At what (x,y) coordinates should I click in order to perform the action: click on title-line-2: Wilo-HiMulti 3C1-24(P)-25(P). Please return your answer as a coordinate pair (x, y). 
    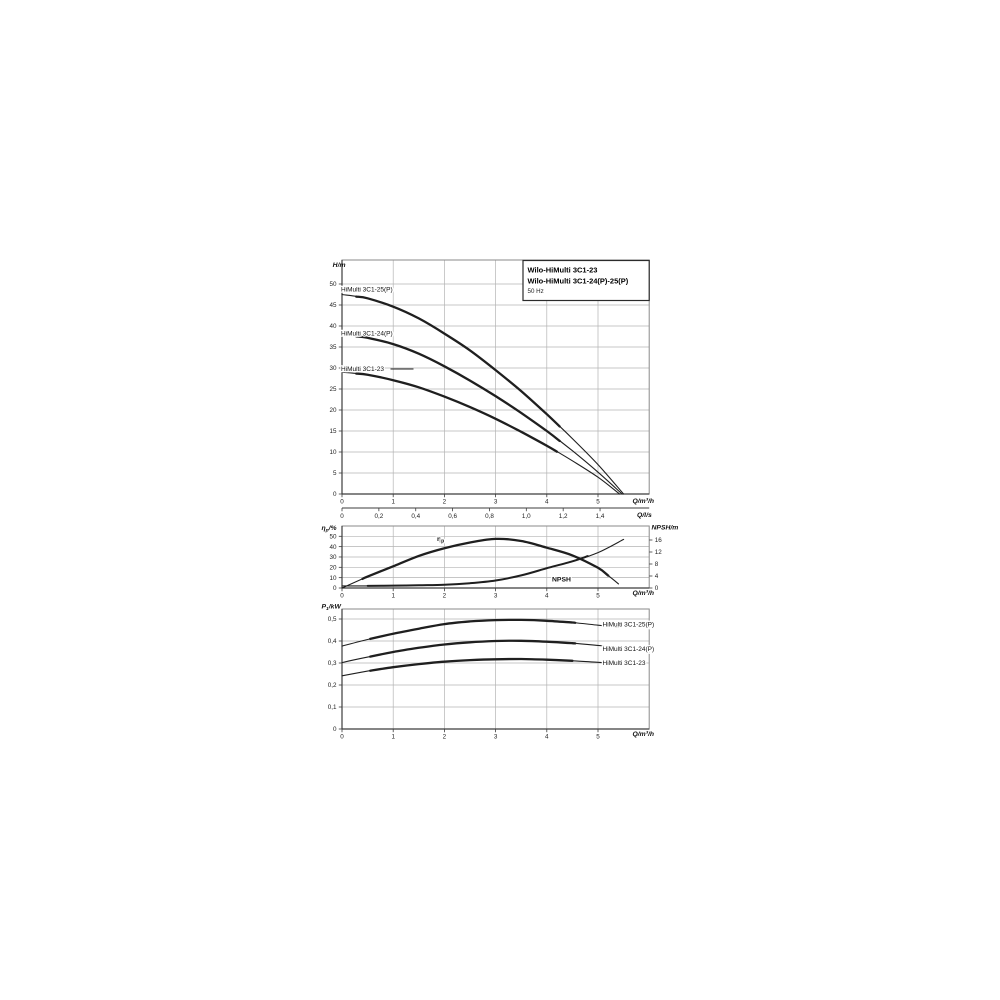
    Looking at the image, I should click on (578, 281).